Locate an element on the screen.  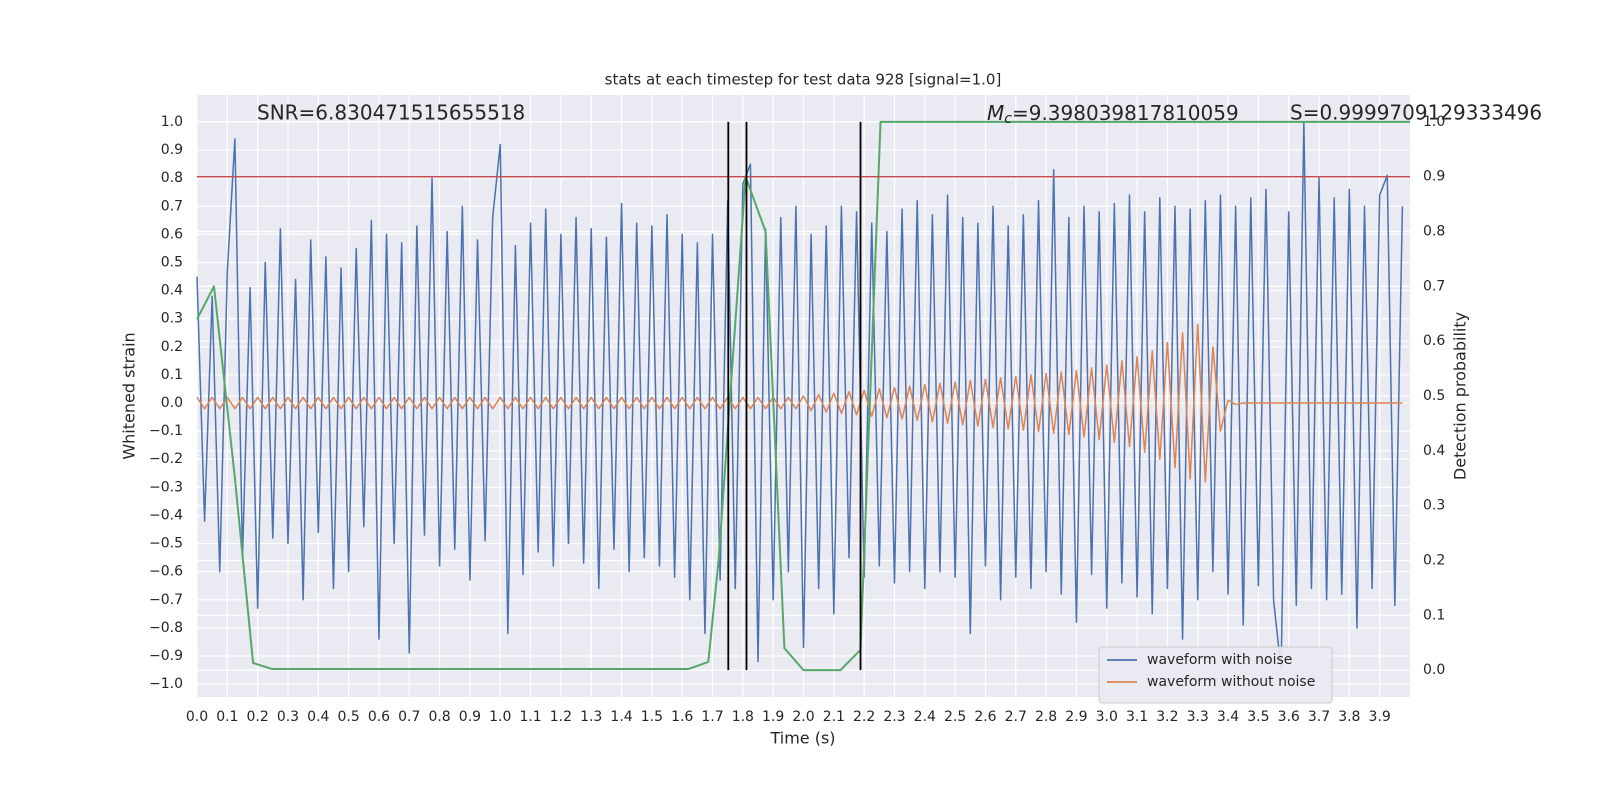
x-tick-label: 0.1 is located at coordinates (227, 717).